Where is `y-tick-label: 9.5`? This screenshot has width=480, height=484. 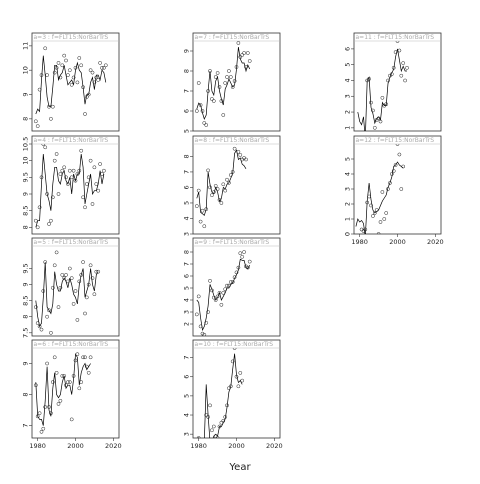
y-tick-label: 9.5 is located at coordinates (26, 177).